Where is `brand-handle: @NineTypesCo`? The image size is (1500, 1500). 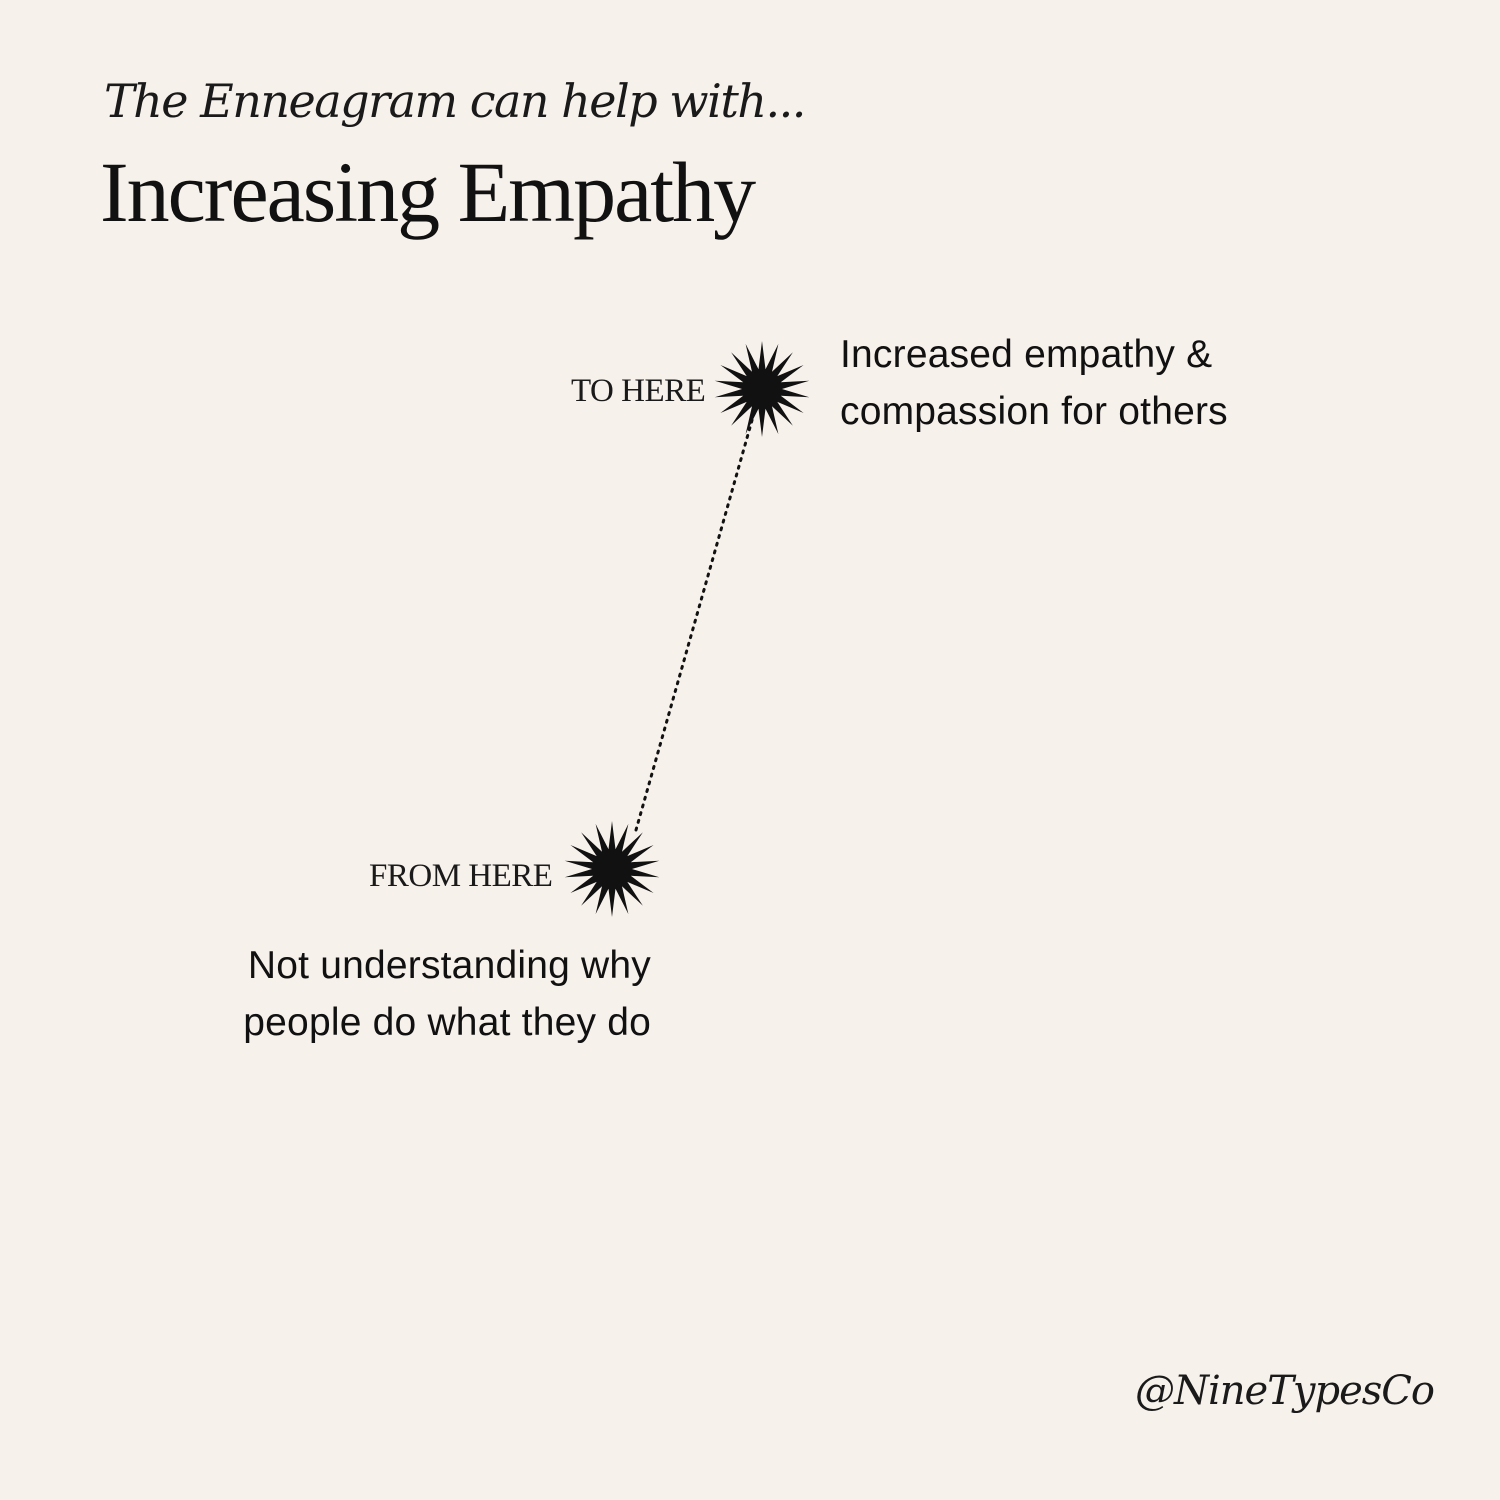 brand-handle: @NineTypesCo is located at coordinates (1285, 1391).